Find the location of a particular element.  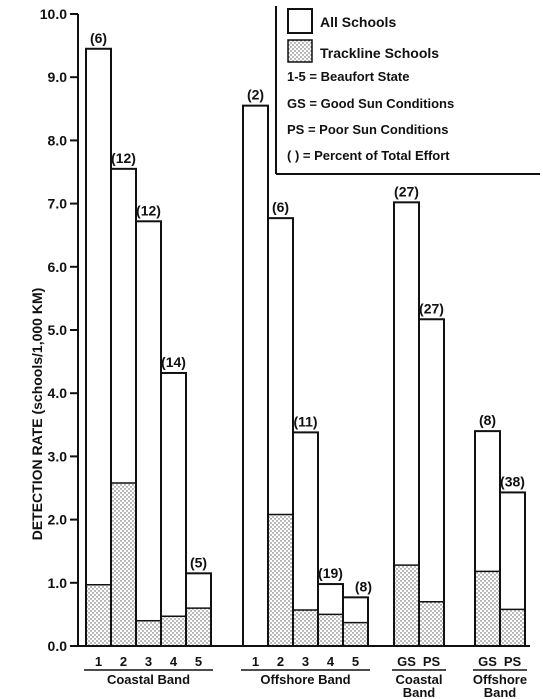

y-tick-label: 4.0 is located at coordinates (58, 393).